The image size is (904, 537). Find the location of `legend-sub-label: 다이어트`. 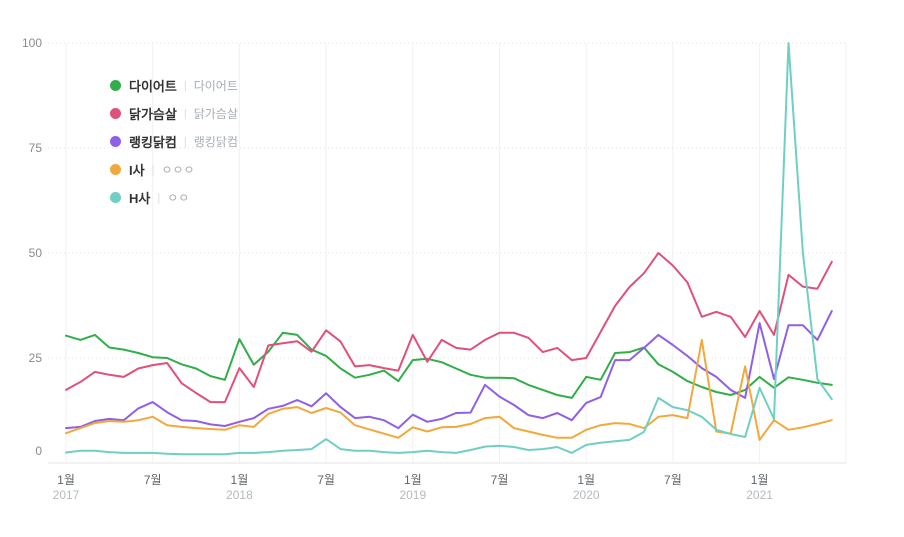

legend-sub-label: 다이어트 is located at coordinates (215, 86).